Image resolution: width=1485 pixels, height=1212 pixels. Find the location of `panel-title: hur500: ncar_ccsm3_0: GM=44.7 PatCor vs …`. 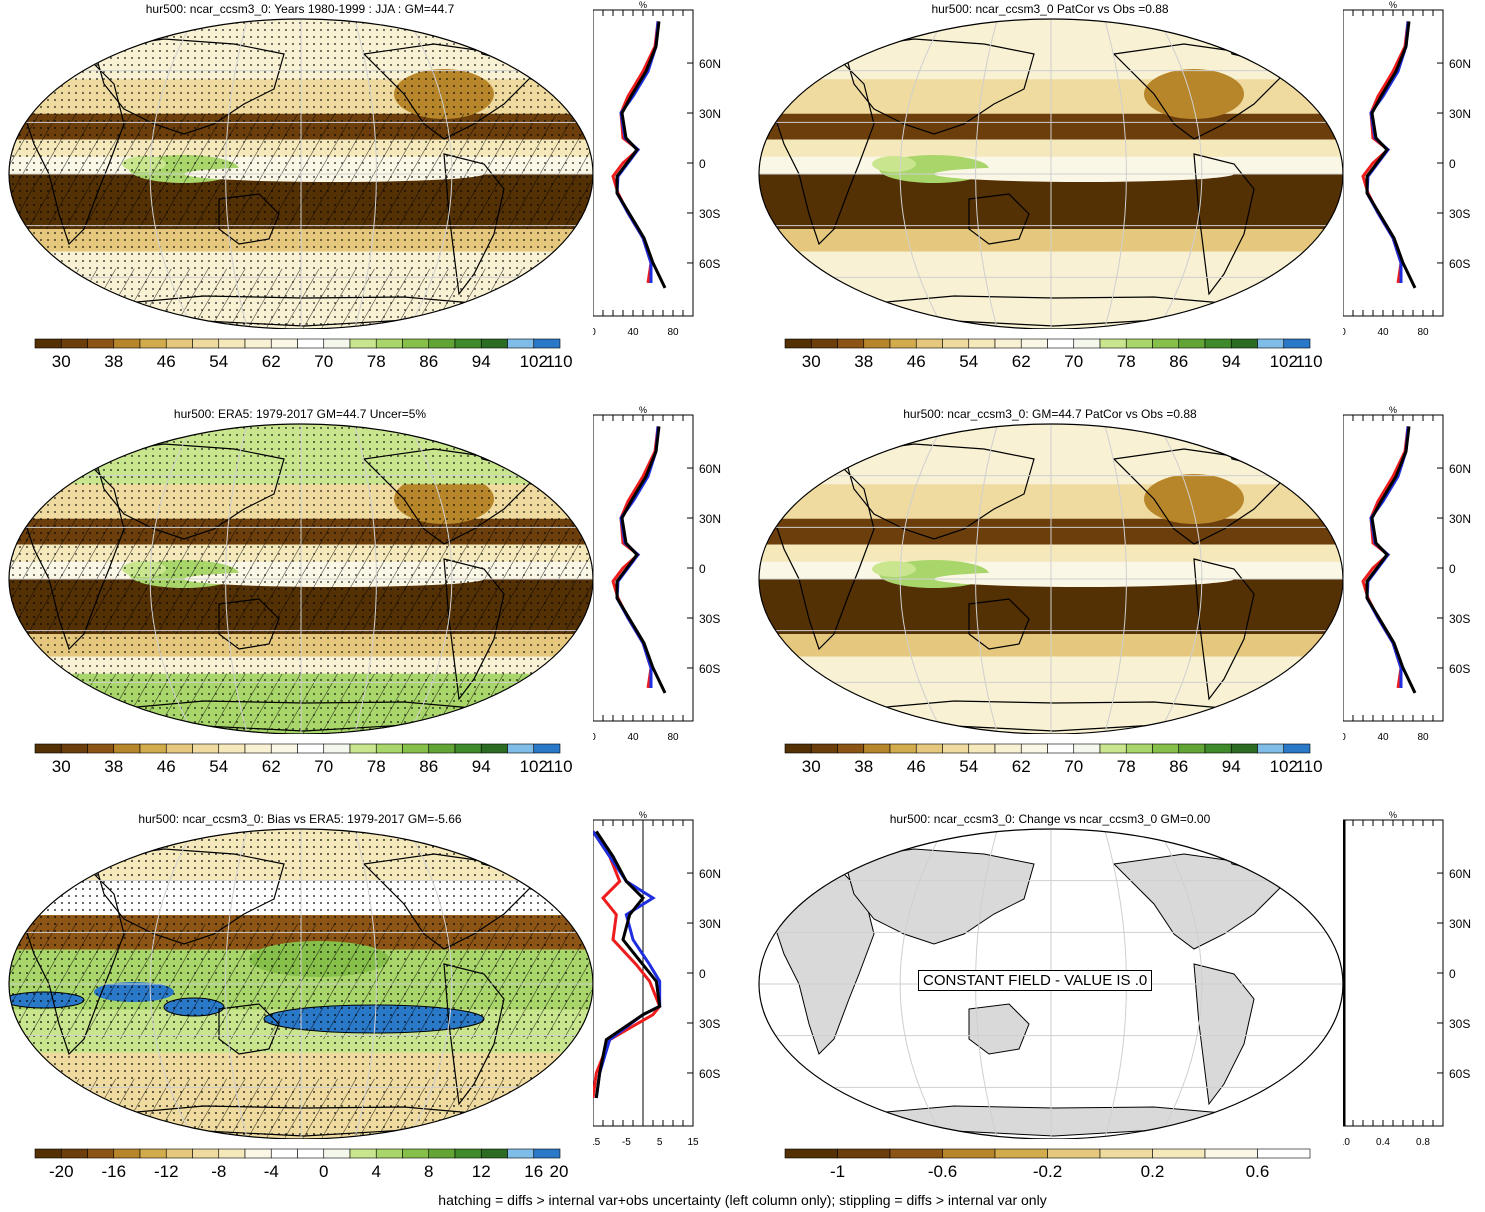

panel-title: hur500: ncar_ccsm3_0: GM=44.7 PatCor vs … is located at coordinates (1050, 414).